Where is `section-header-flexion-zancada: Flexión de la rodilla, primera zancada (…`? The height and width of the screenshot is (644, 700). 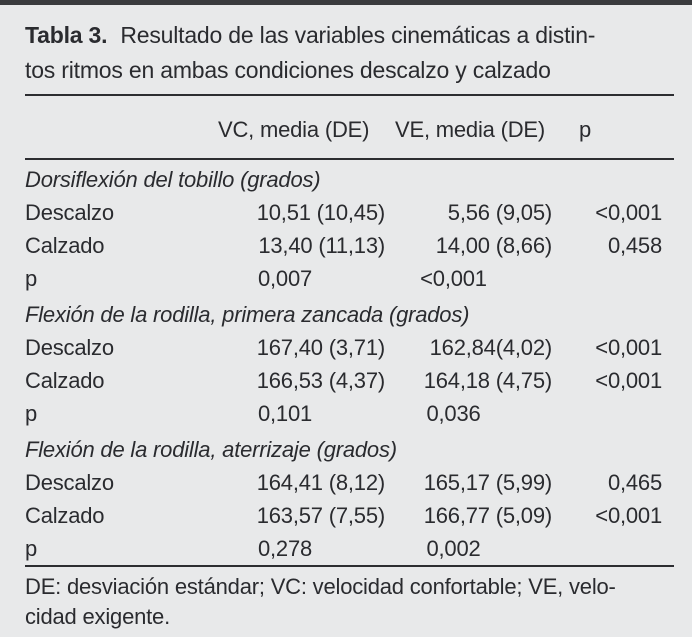
section-header-flexion-zancada: Flexión de la rodilla, primera zancada (… is located at coordinates (247, 314).